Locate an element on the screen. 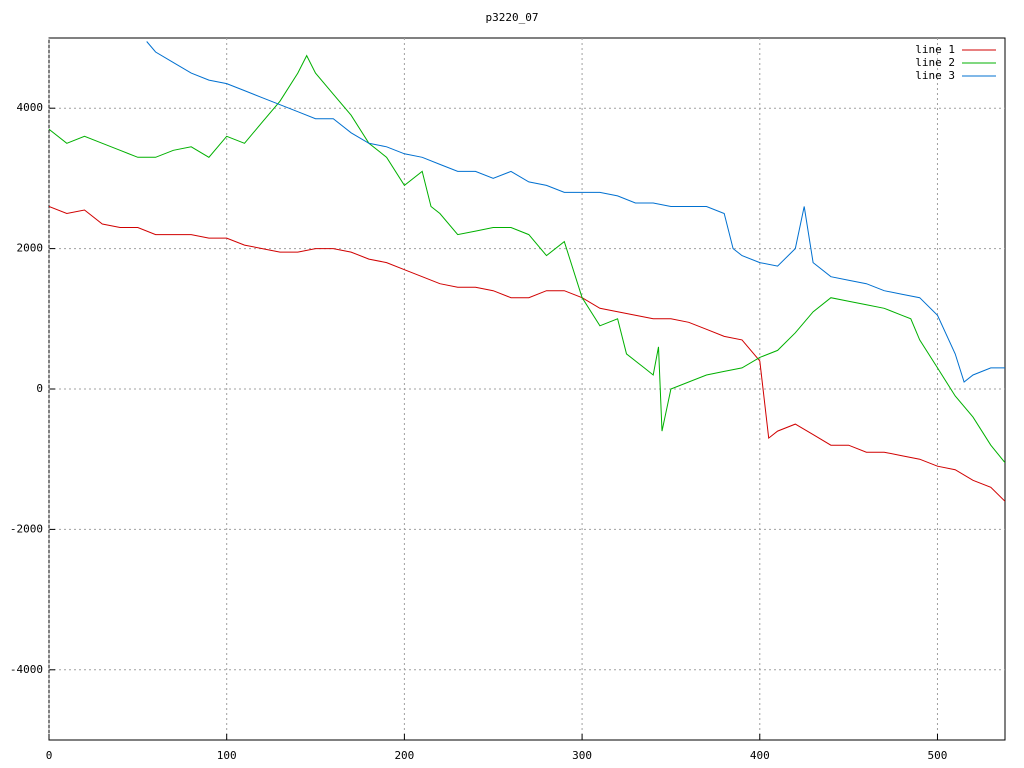 The width and height of the screenshot is (1024, 768). x-tick-label: 0 is located at coordinates (49, 755).